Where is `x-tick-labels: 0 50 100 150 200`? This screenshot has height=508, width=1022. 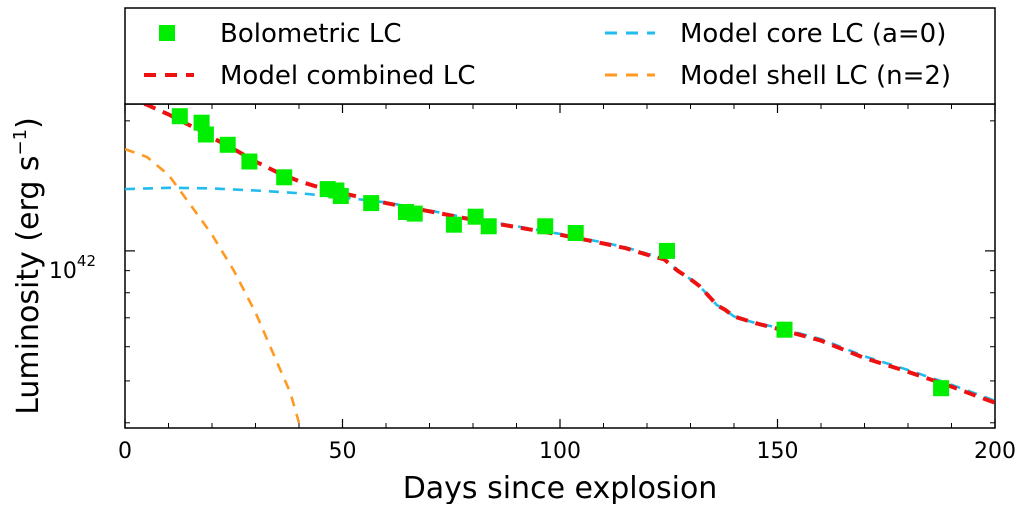 x-tick-labels: 0 50 100 150 200 is located at coordinates (567, 451).